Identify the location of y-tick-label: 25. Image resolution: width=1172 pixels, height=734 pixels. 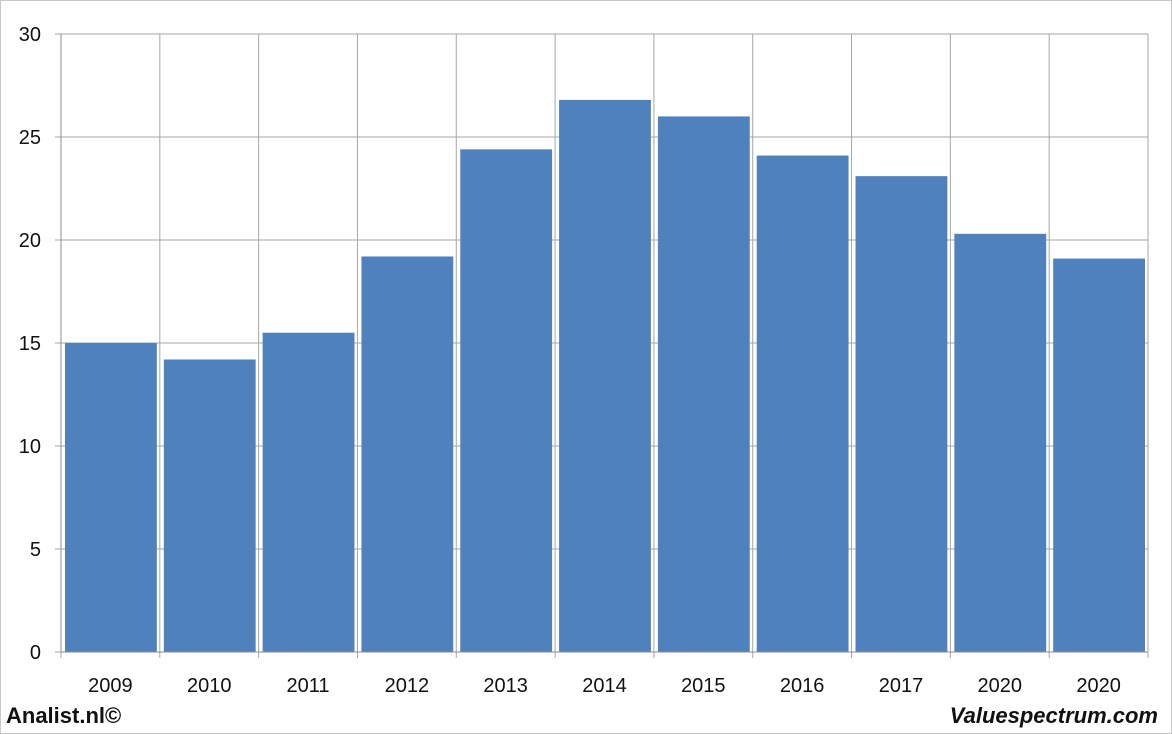
(30, 138).